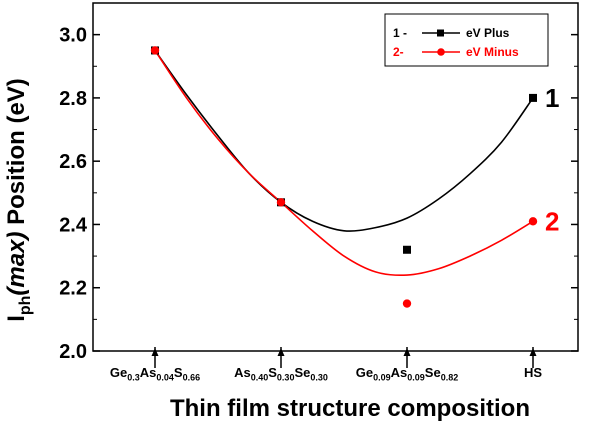  What do you see at coordinates (407, 374) in the screenshot?
I see `x-tick-label: Ge0.09As0.09Se0.82` at bounding box center [407, 374].